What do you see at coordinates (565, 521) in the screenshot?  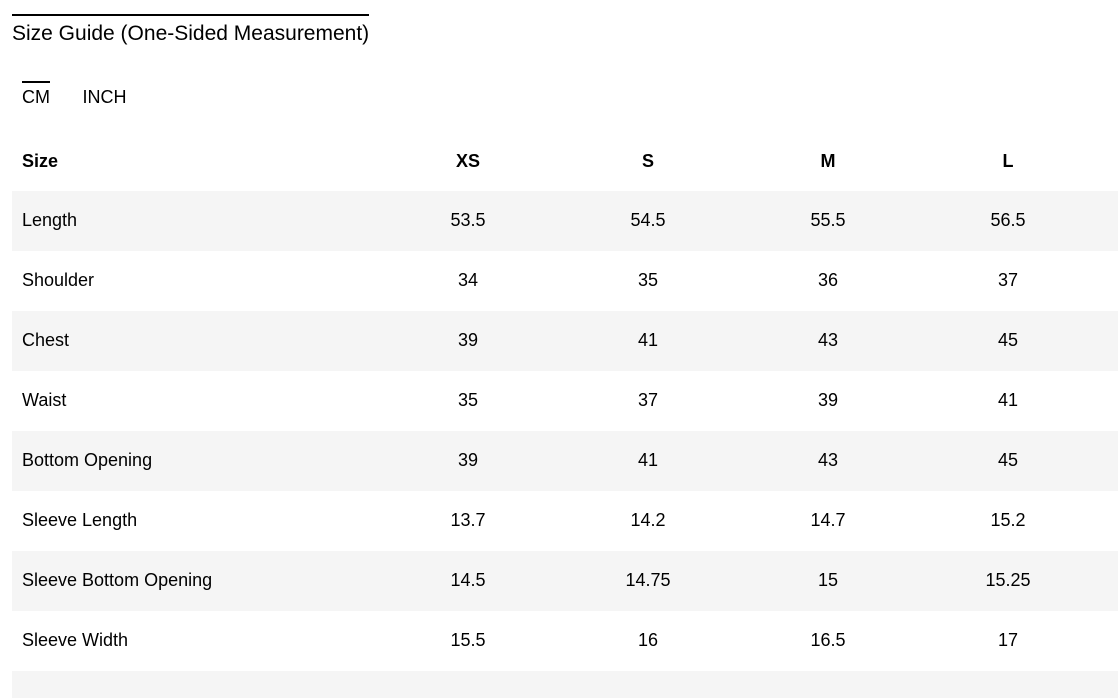 I see `table-row: Sleeve Length 13.7 14.2 14.7 15.2` at bounding box center [565, 521].